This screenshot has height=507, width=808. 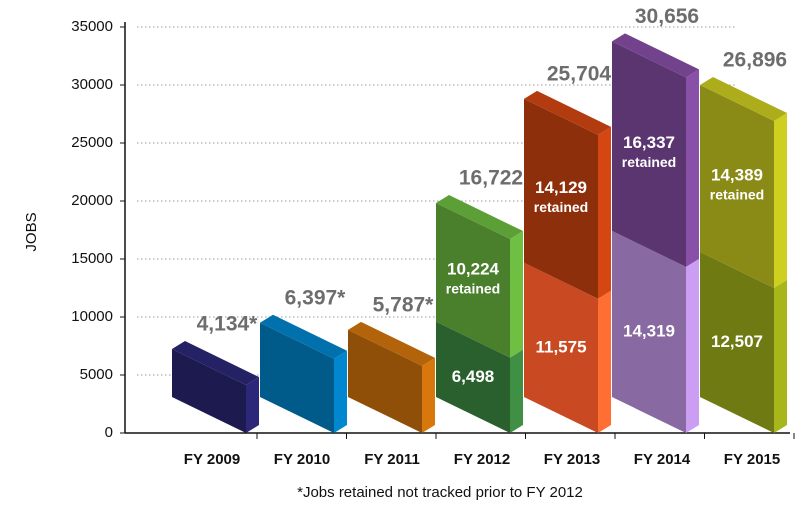 What do you see at coordinates (667, 16) in the screenshot?
I see `total-label: 30,656` at bounding box center [667, 16].